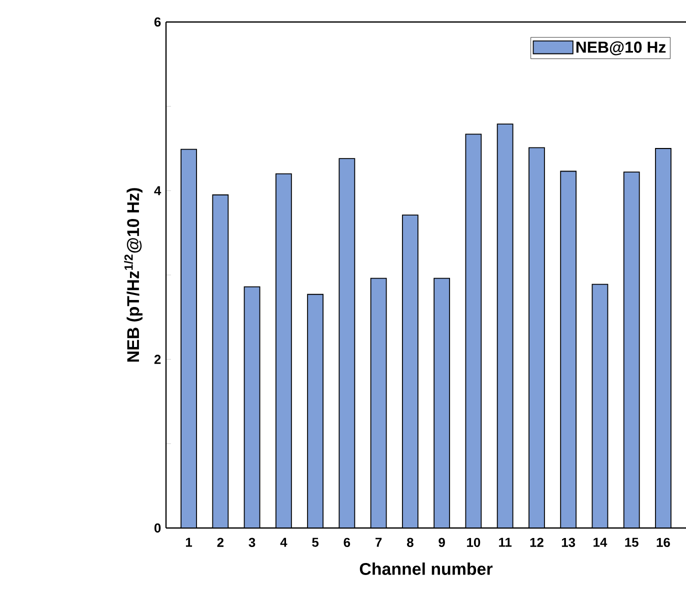 The width and height of the screenshot is (686, 599). I want to click on x-tick-label: 6, so click(347, 542).